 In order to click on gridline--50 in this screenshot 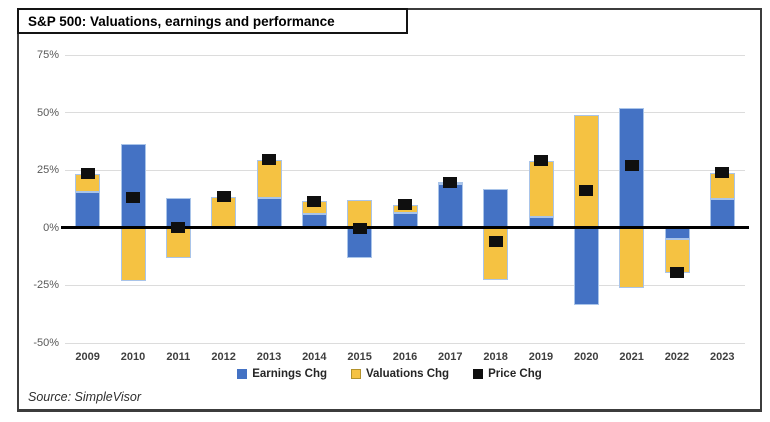, I will do `click(405, 343)`.